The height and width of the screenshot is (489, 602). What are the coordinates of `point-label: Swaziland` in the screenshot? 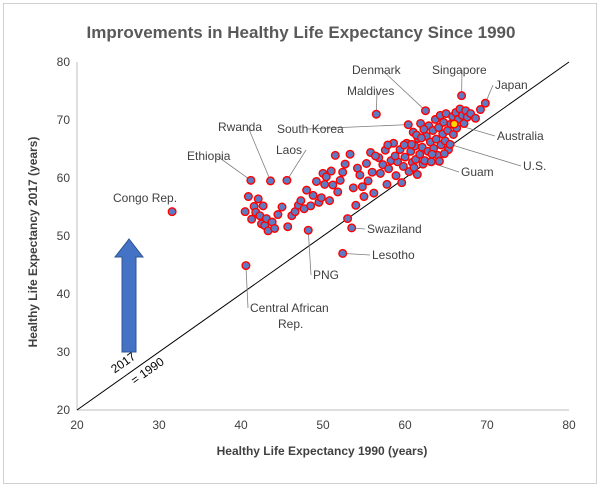 It's located at (394, 229).